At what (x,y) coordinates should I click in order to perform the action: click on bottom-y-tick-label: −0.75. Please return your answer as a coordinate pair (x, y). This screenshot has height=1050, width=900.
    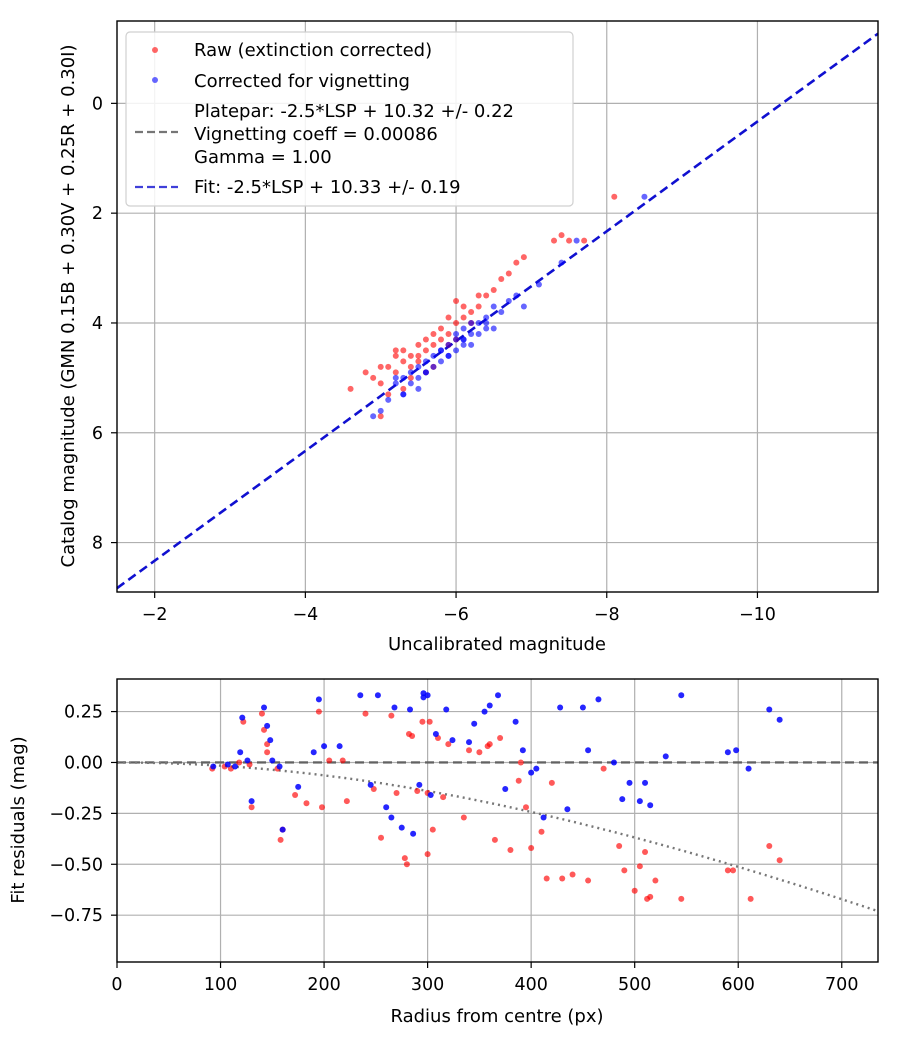
    Looking at the image, I should click on (76, 916).